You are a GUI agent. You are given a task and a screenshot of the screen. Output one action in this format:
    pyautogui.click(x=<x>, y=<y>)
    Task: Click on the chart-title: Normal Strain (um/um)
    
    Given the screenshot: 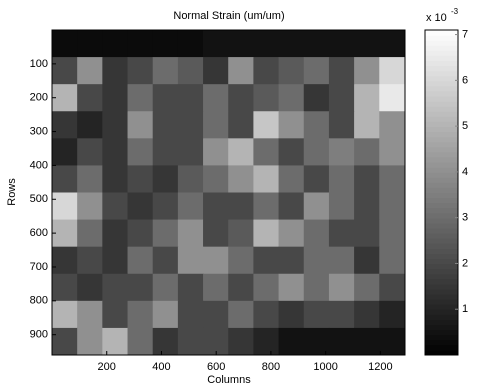 What is the action you would take?
    pyautogui.click(x=228, y=16)
    